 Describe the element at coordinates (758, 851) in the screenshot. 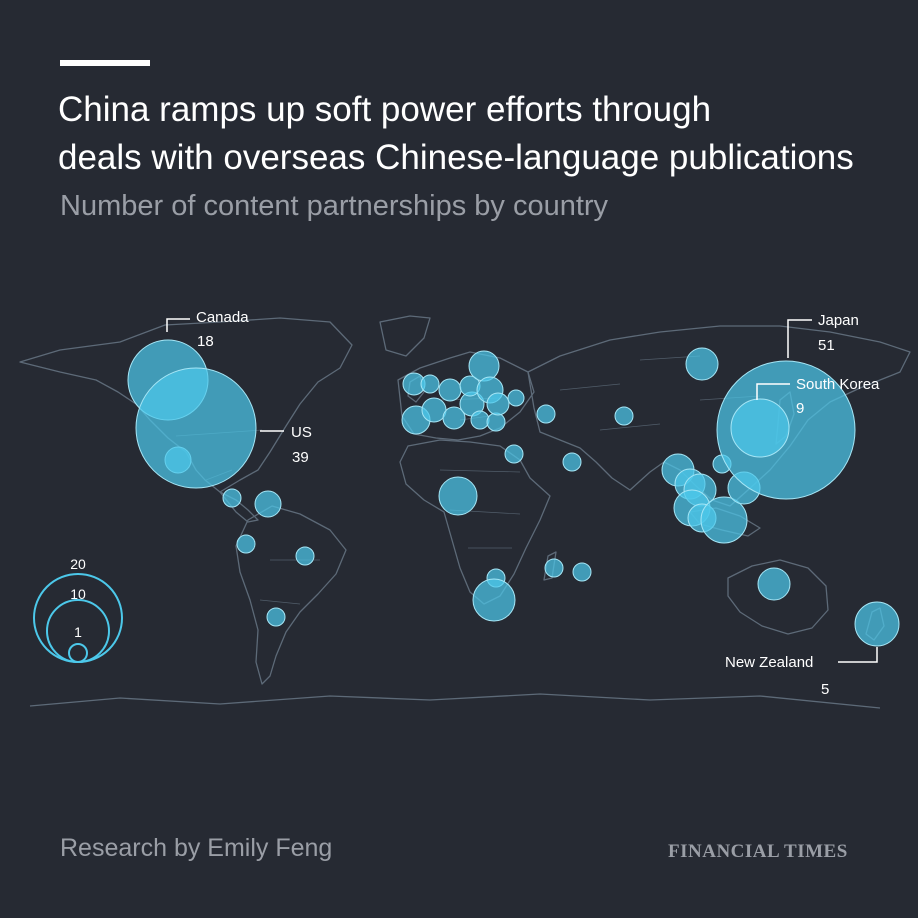

I see `ft-brand-logo: FINANCIAL TIMES` at that location.